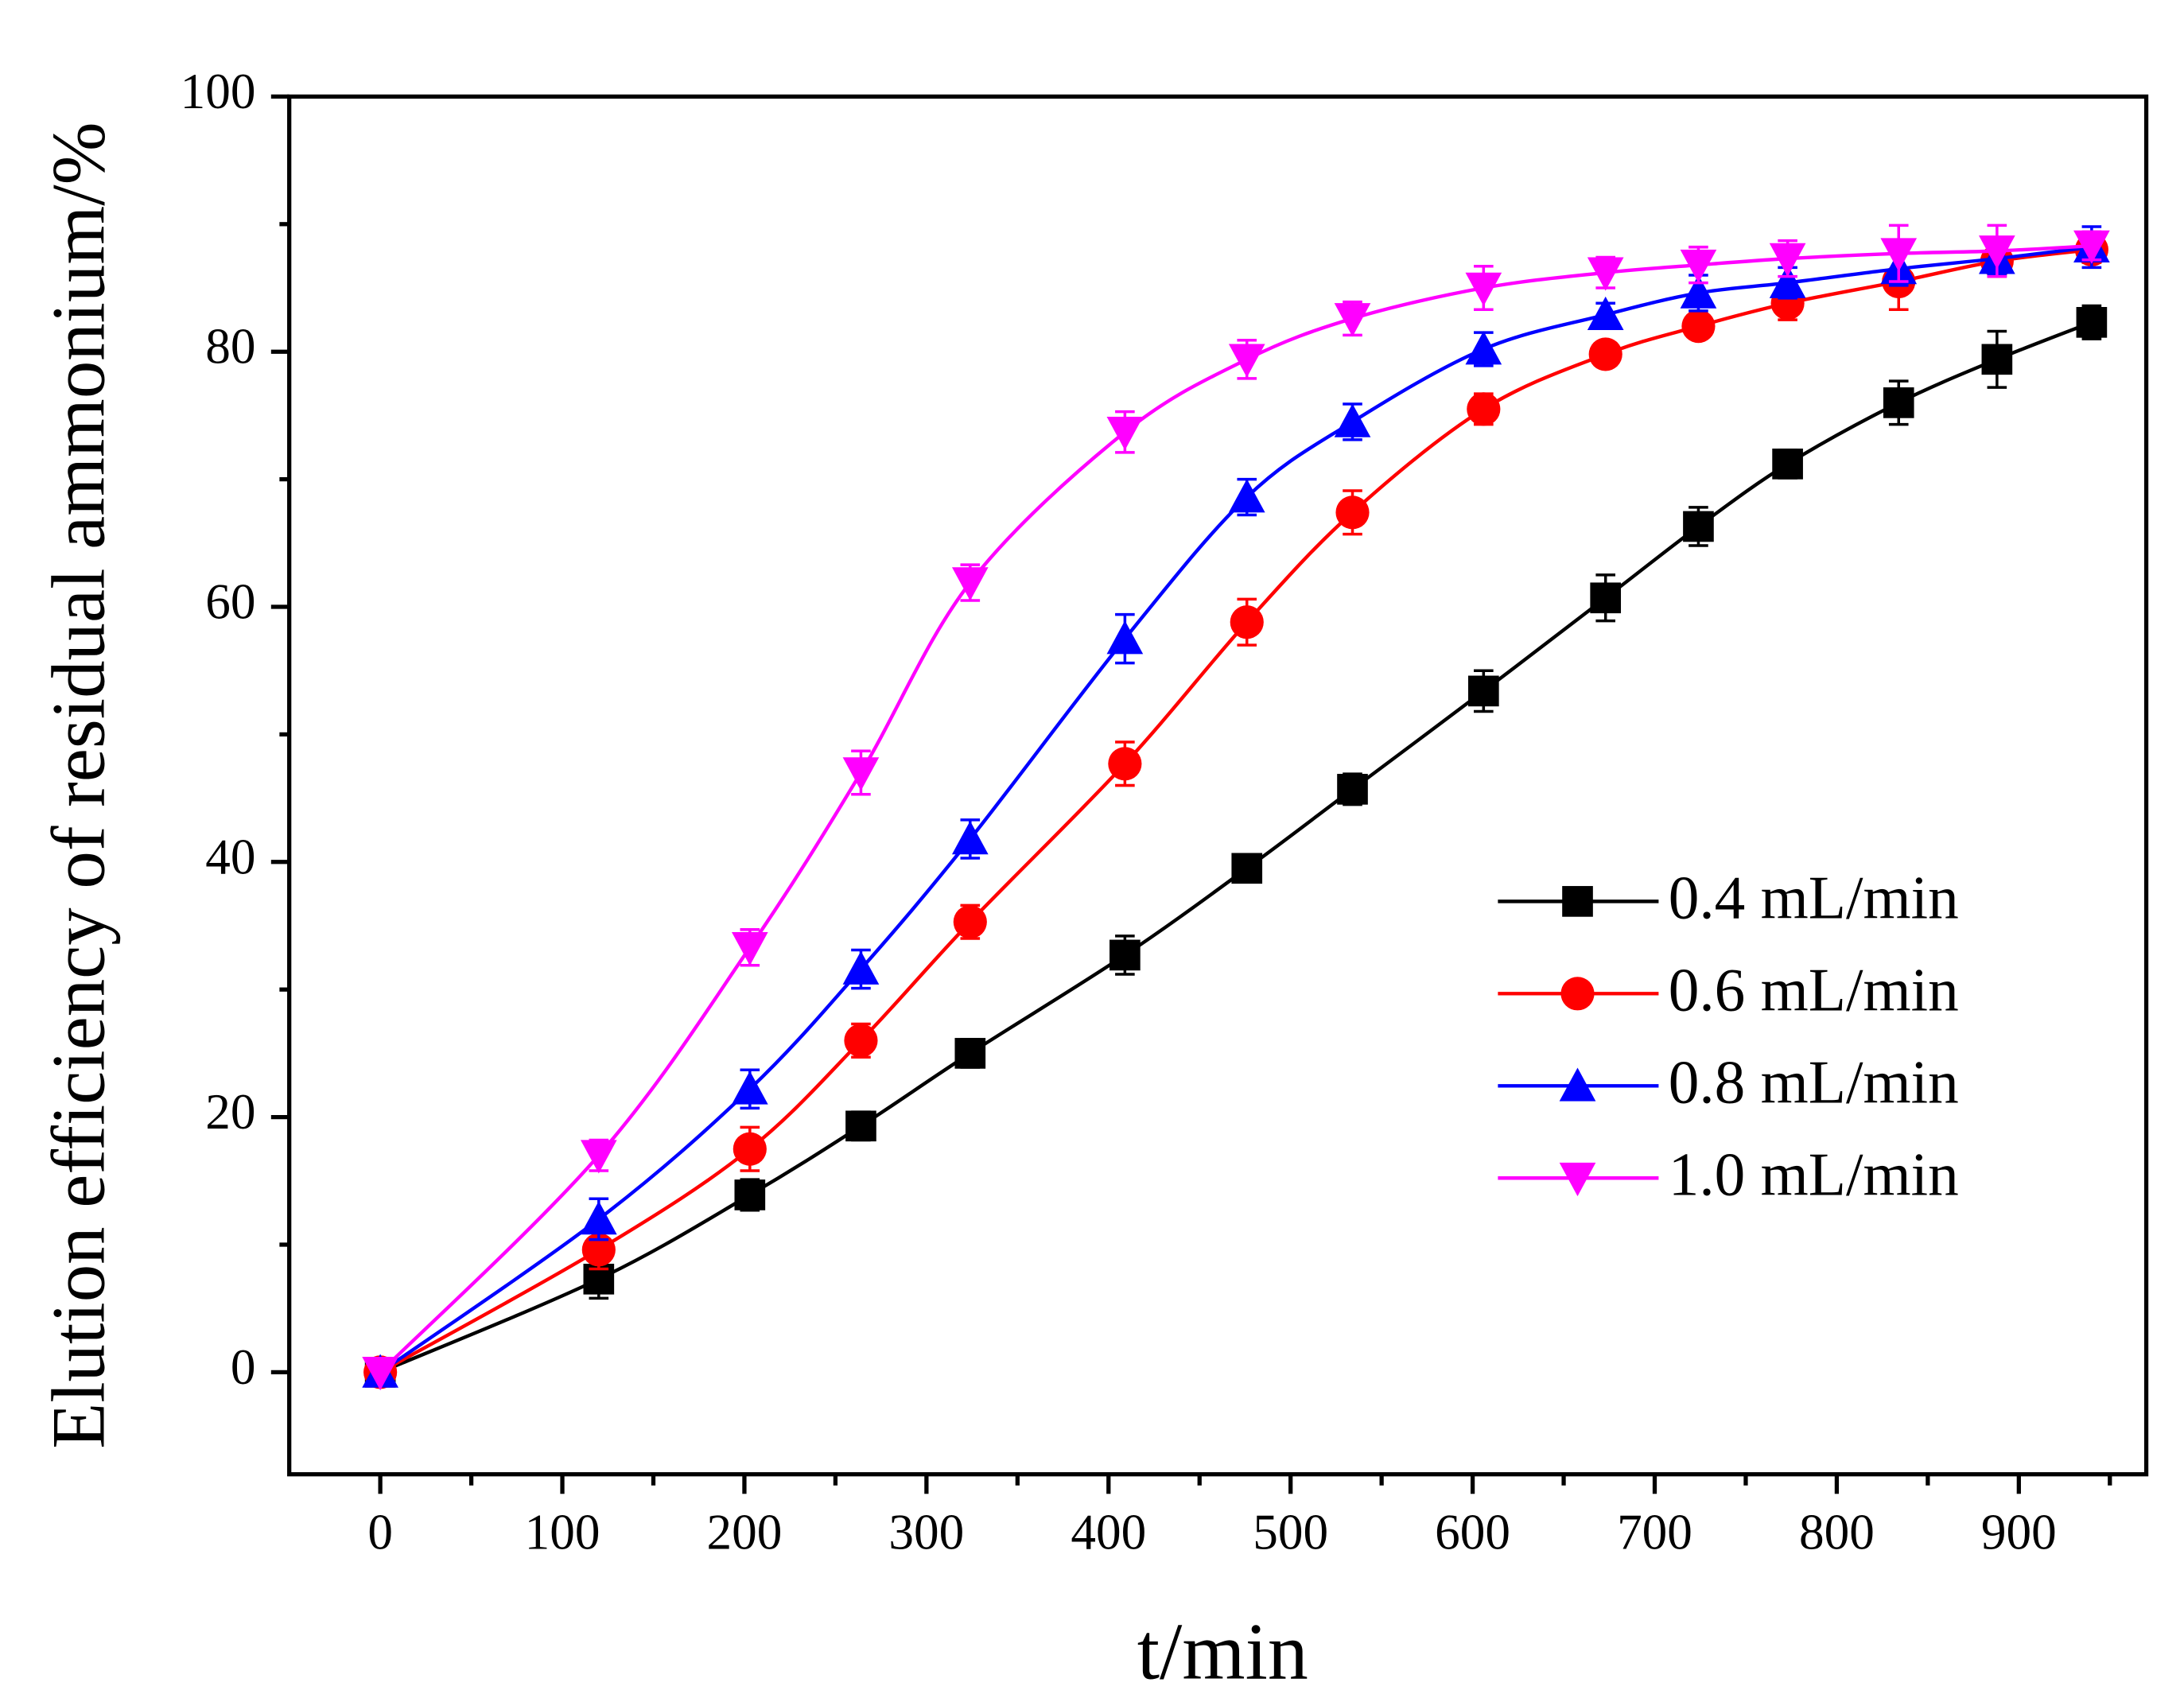 The height and width of the screenshot is (1698, 2184). I want to click on x-tick-label: 500, so click(1290, 1532).